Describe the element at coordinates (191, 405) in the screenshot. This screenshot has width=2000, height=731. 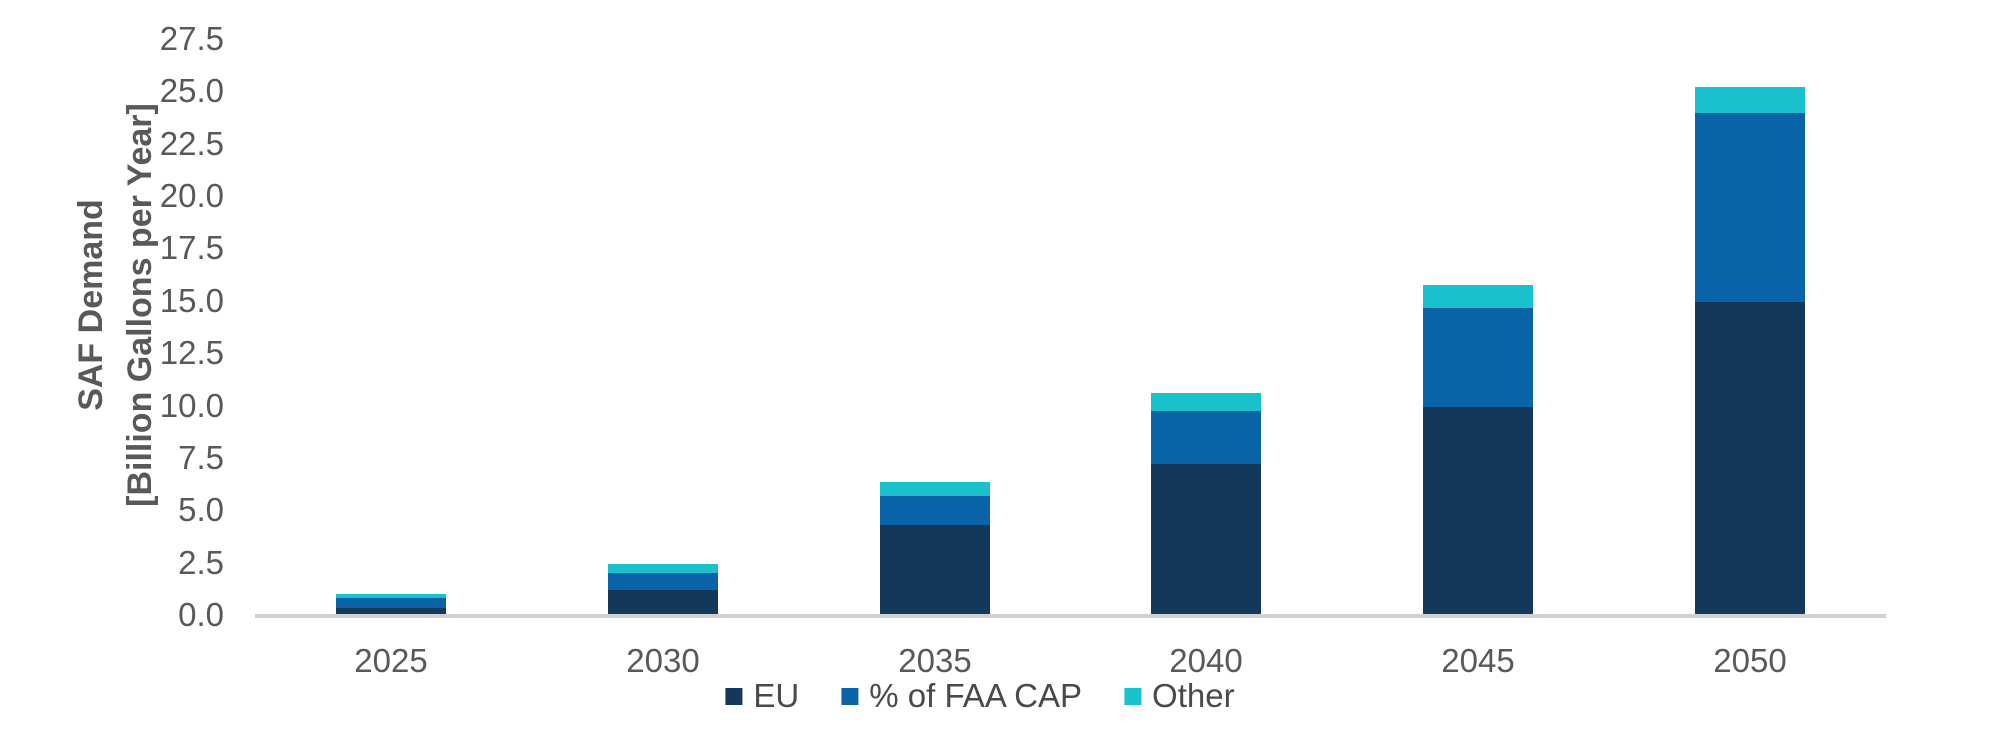
I see `y-tick-label: 10.0` at that location.